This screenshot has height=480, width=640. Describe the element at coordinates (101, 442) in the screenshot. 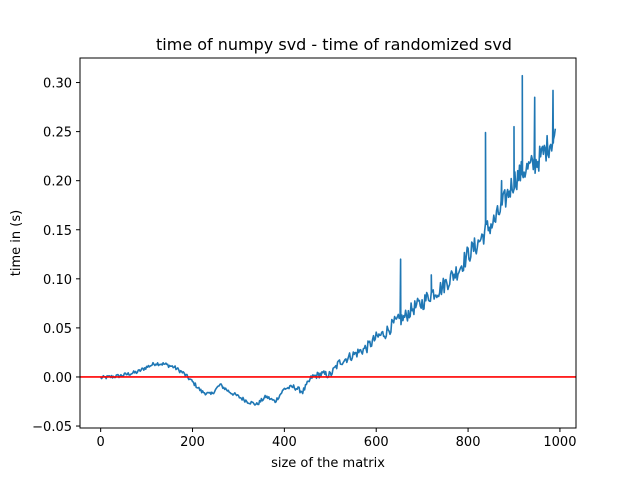

I see `x-tick-label: 0` at that location.